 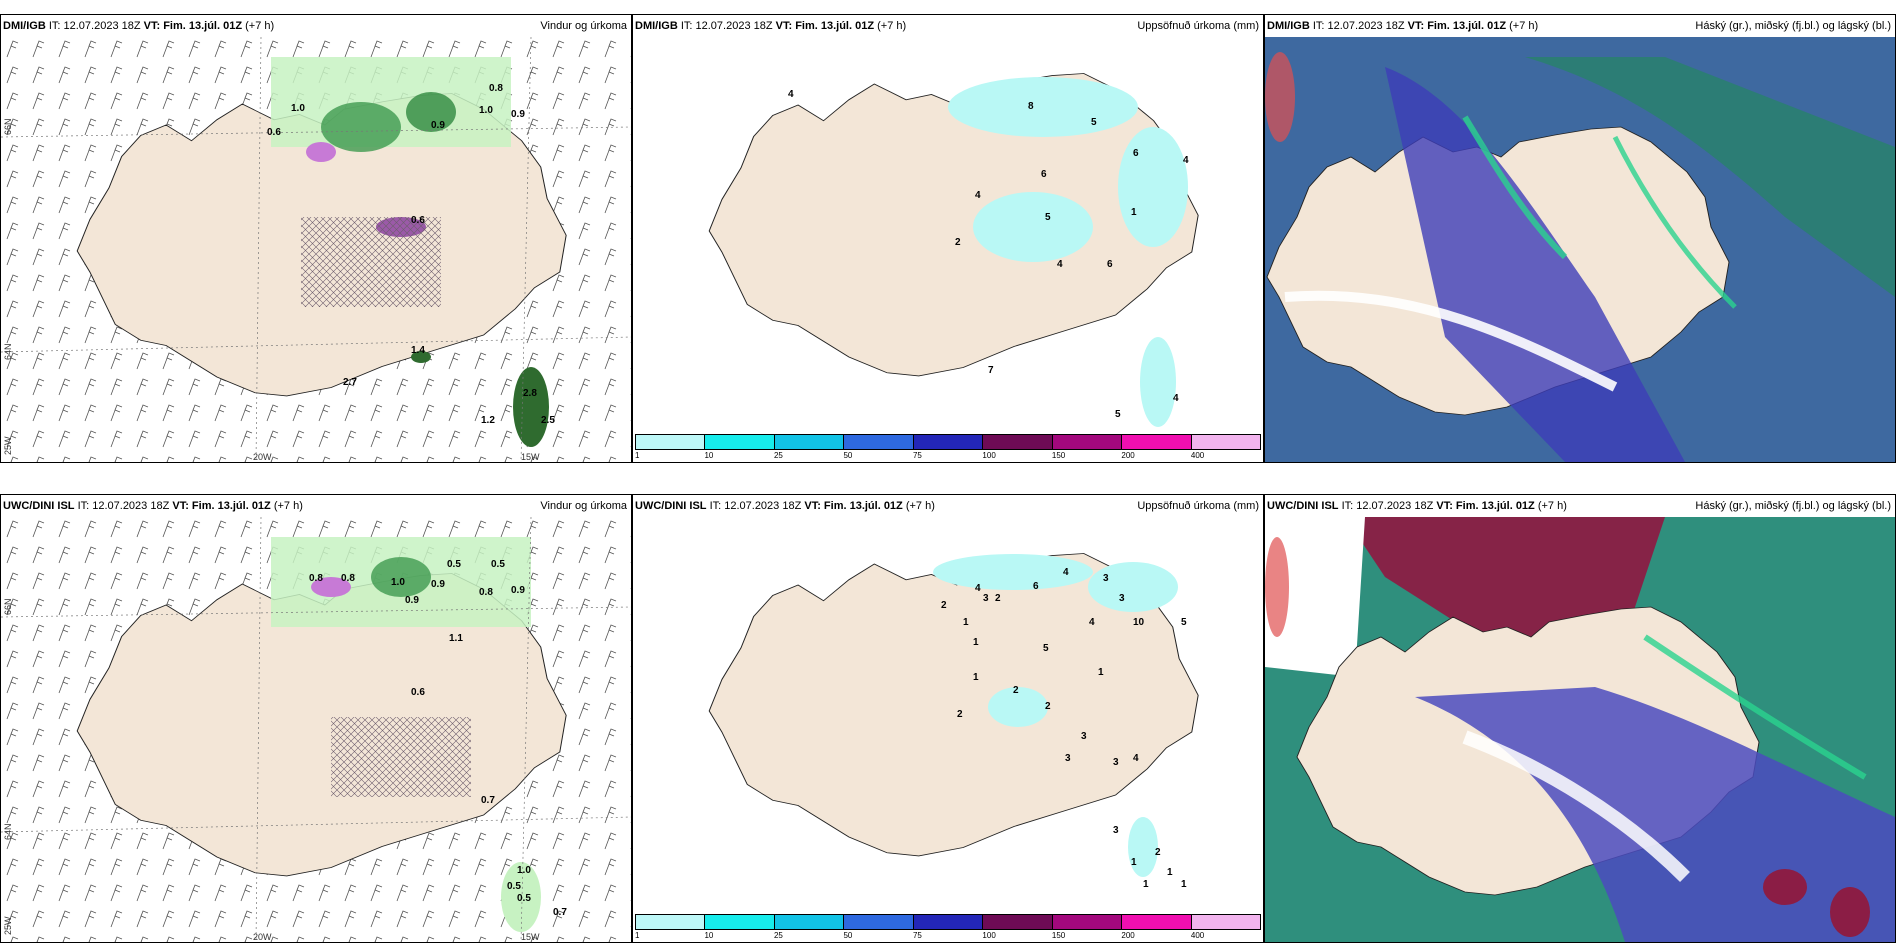 What do you see at coordinates (1031, 106) in the screenshot?
I see `precip-value: 8` at bounding box center [1031, 106].